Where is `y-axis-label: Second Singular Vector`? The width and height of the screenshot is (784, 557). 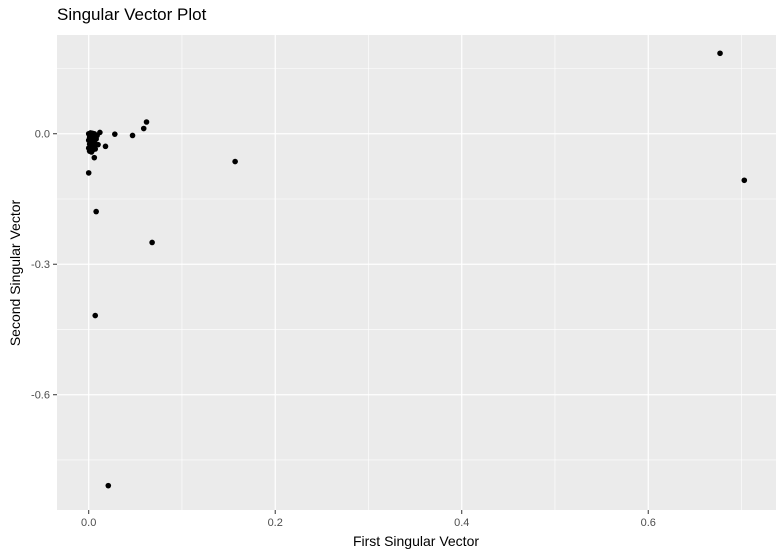 y-axis-label: Second Singular Vector is located at coordinates (15, 272).